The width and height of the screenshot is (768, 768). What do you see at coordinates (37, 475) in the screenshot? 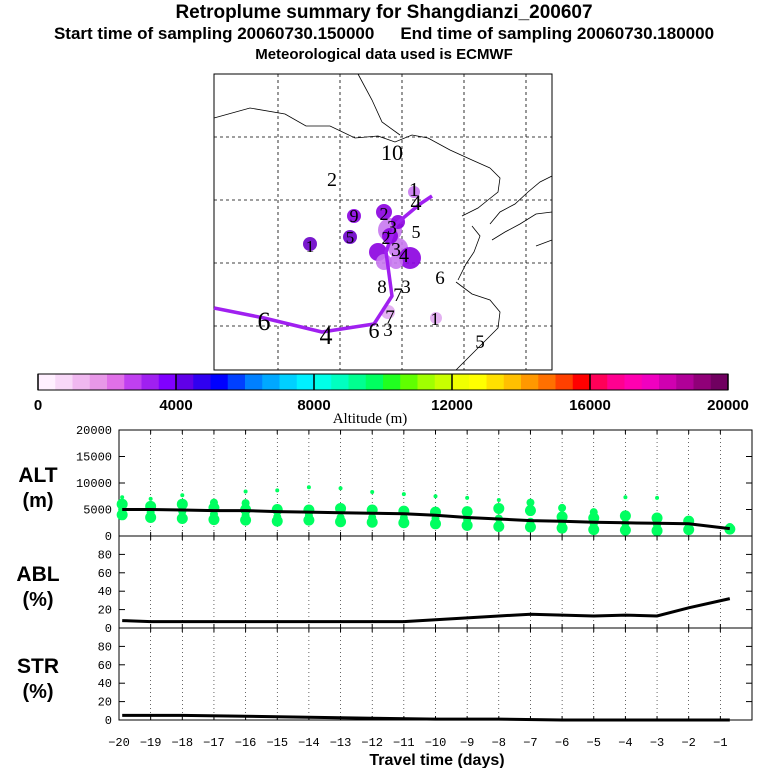
I see `alt-ylabel: ALT` at bounding box center [37, 475].